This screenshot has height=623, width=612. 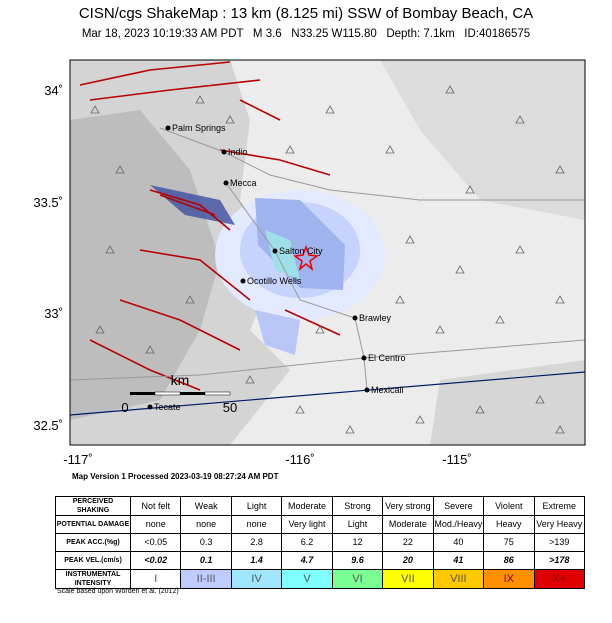 What do you see at coordinates (408, 542) in the screenshot?
I see `legend-cell: 22` at bounding box center [408, 542].